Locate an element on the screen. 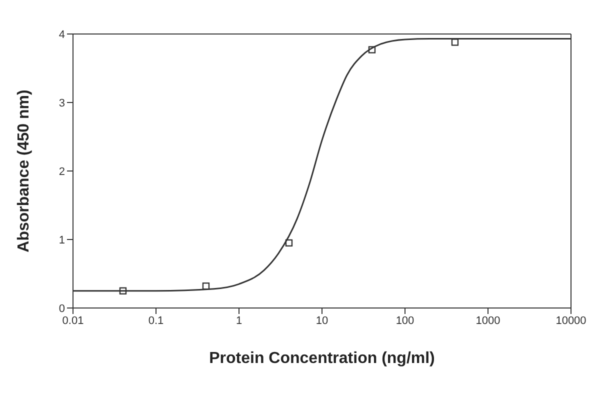 This screenshot has width=600, height=400. x-tick-label: 10 is located at coordinates (322, 320).